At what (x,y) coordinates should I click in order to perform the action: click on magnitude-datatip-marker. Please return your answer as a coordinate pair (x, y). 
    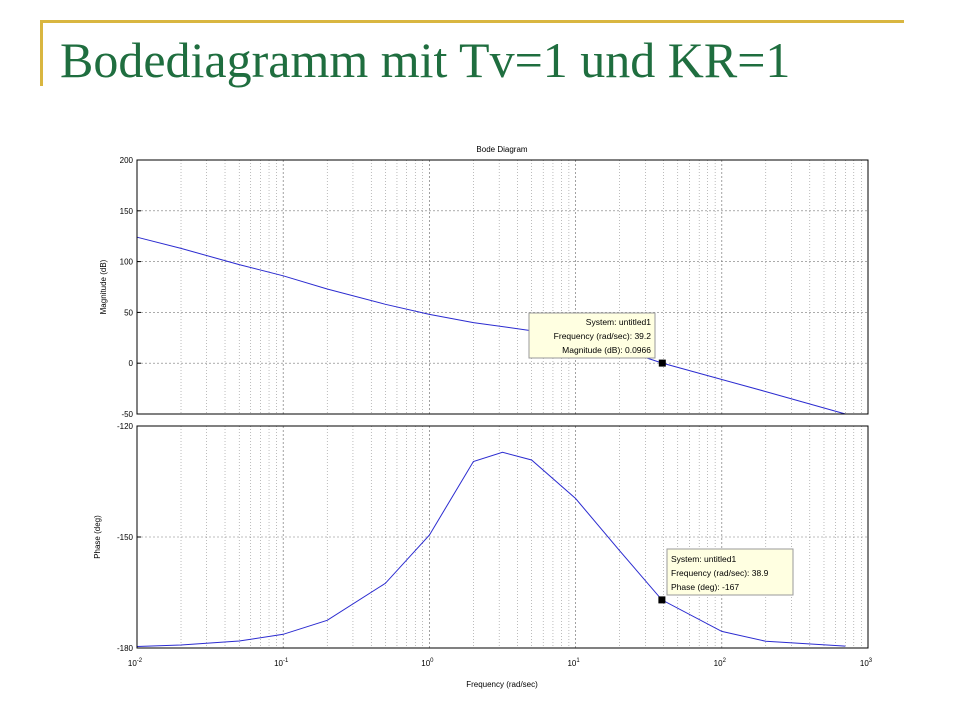
    Looking at the image, I should click on (662, 363).